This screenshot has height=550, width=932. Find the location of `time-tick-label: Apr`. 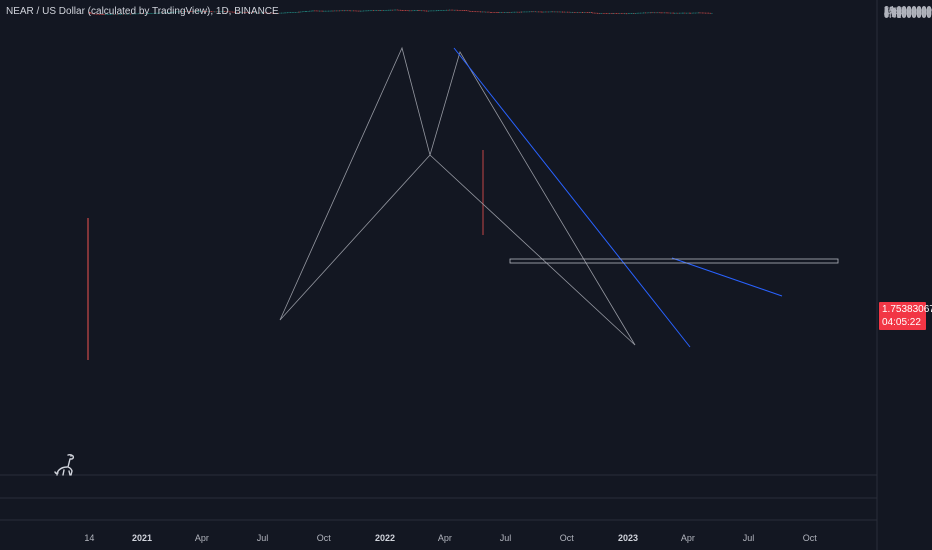

time-tick-label: Apr is located at coordinates (202, 538).